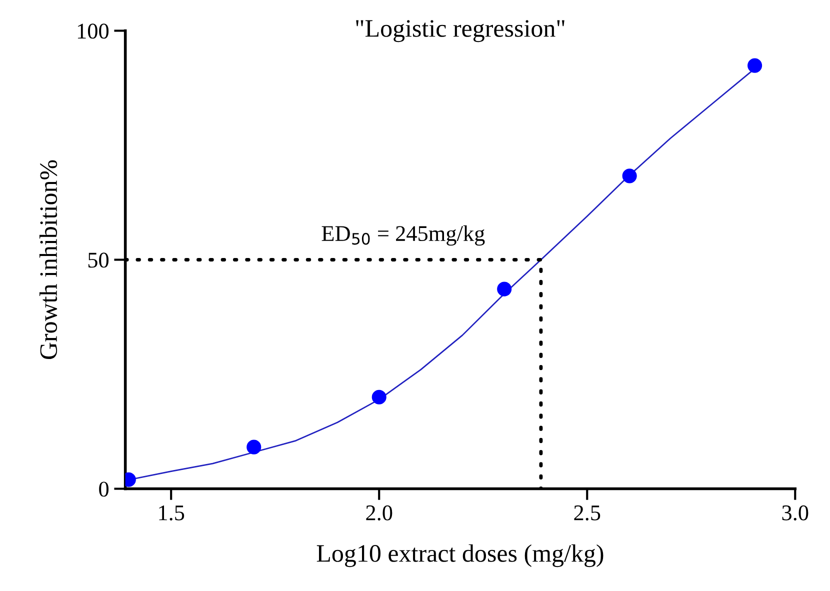 The image size is (830, 591). I want to click on x-tick-label: 2.5, so click(587, 512).